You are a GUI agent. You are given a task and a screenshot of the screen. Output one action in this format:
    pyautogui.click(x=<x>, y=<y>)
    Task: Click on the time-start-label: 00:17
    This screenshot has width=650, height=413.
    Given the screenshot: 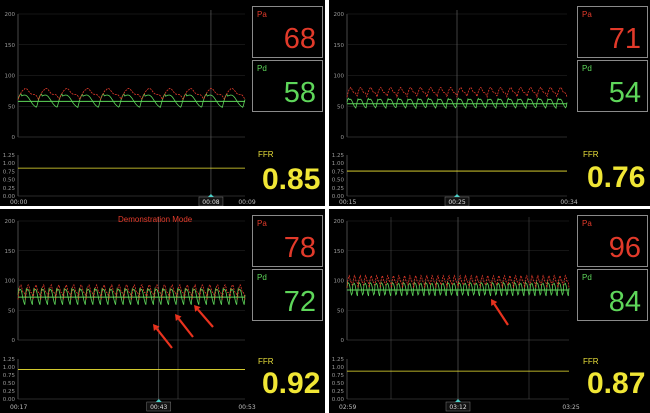 What is the action you would take?
    pyautogui.click(x=18, y=407)
    